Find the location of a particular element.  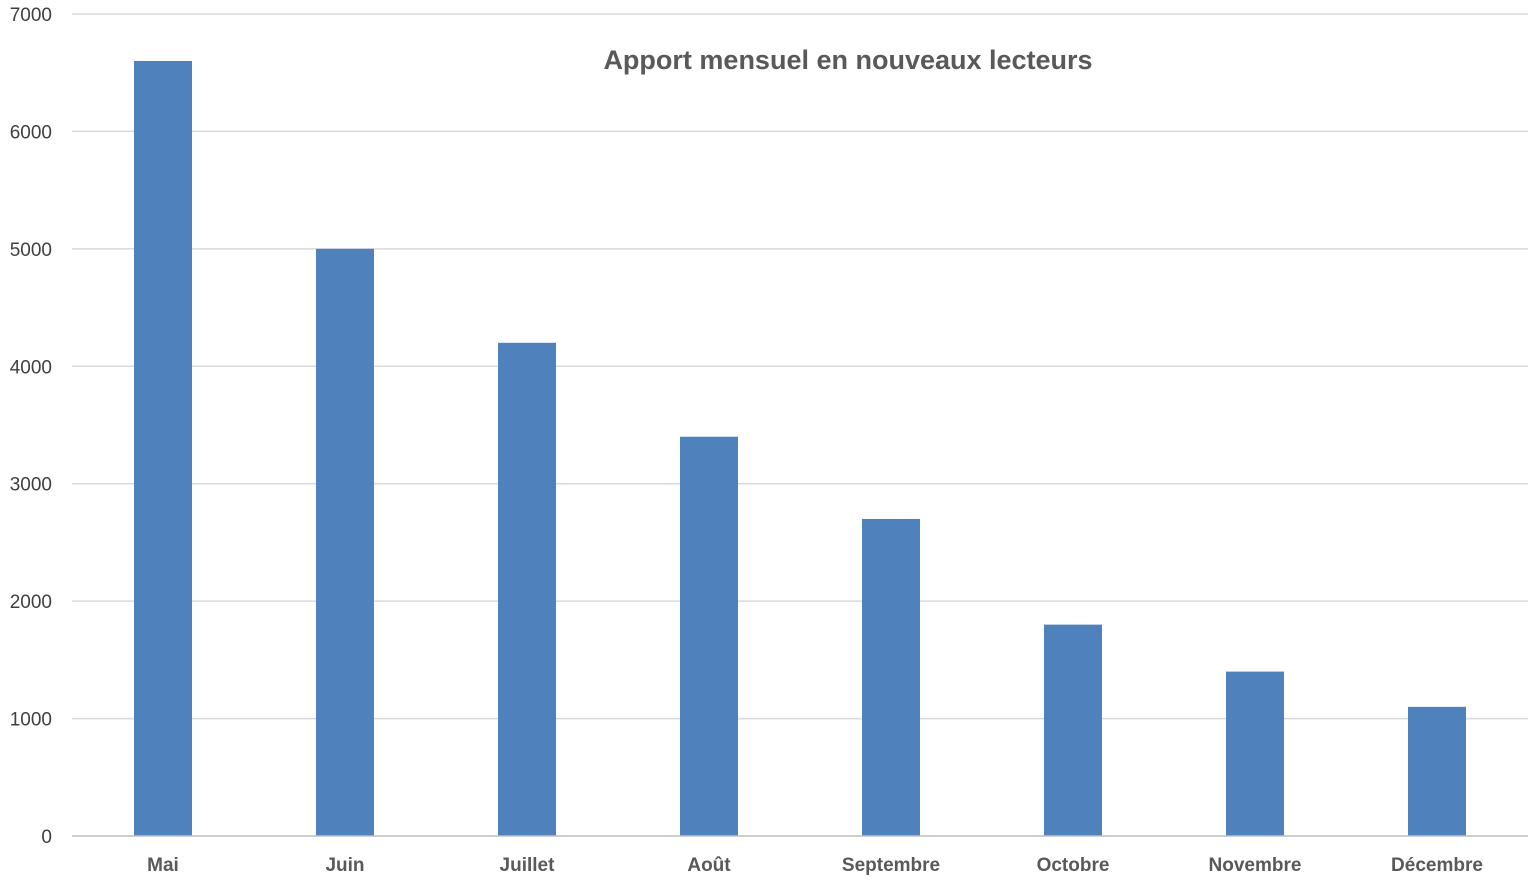

y-tick-label: 1000 is located at coordinates (31, 720).